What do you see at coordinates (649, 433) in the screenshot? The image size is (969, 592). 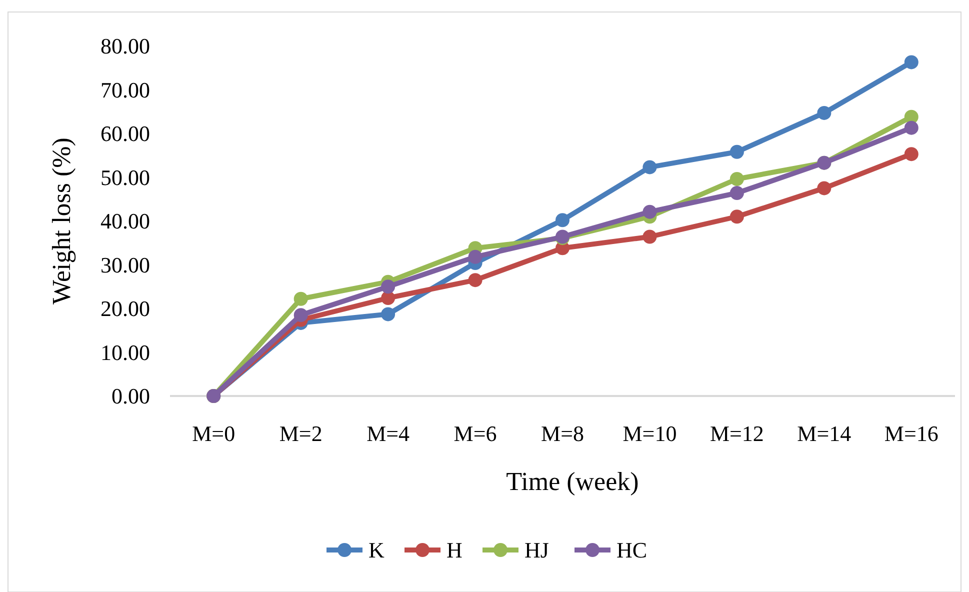 I see `x-tick-label: M=10` at bounding box center [649, 433].